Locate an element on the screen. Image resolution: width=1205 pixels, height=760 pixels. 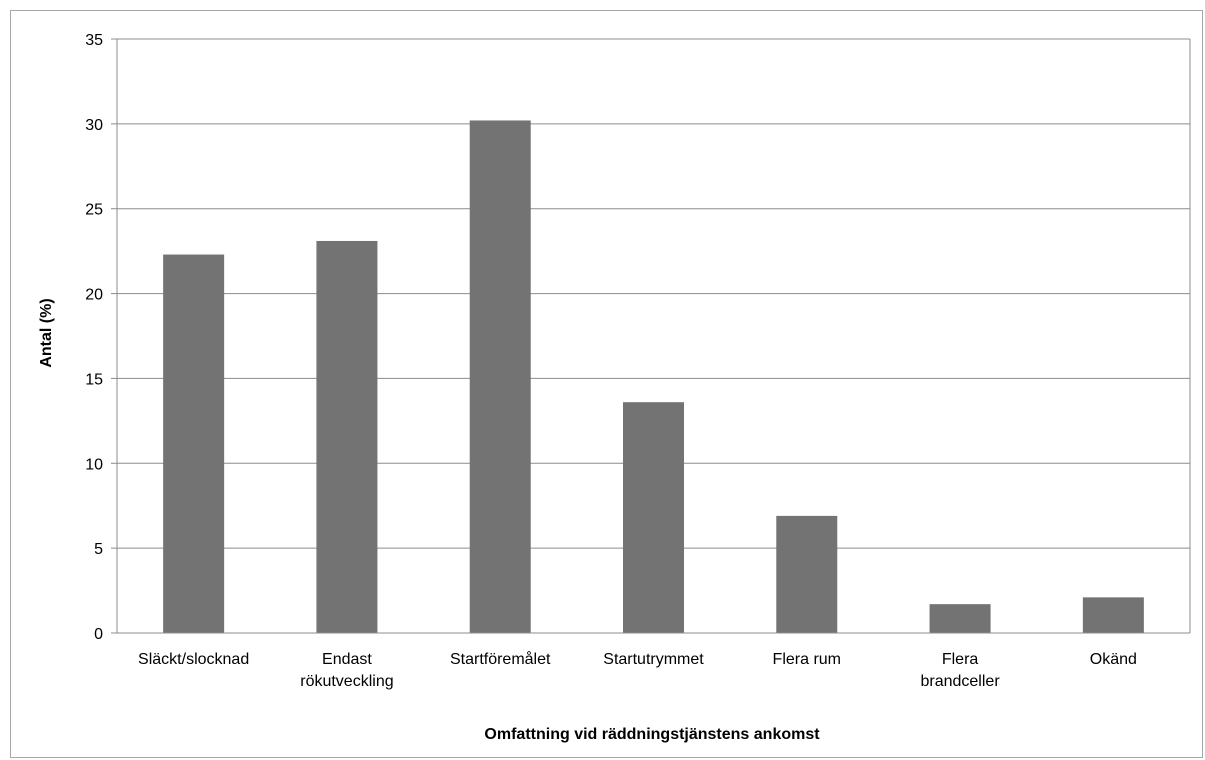
x-tick-label-line: Startutrymmet is located at coordinates (653, 659).